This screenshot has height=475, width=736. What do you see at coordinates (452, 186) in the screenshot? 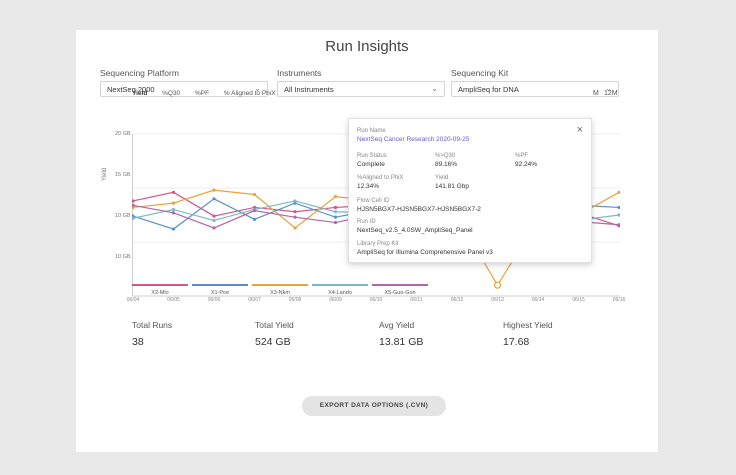
I see `yield-value: 141.81 Gbp` at bounding box center [452, 186].